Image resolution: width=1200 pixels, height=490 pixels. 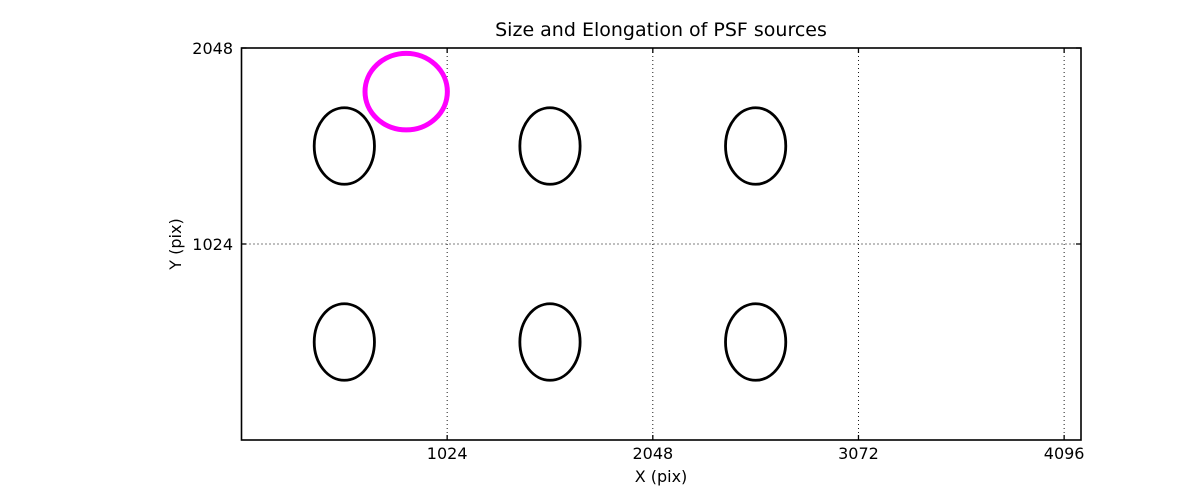 What do you see at coordinates (406, 91) in the screenshot?
I see `highlighted-source-ellipse` at bounding box center [406, 91].